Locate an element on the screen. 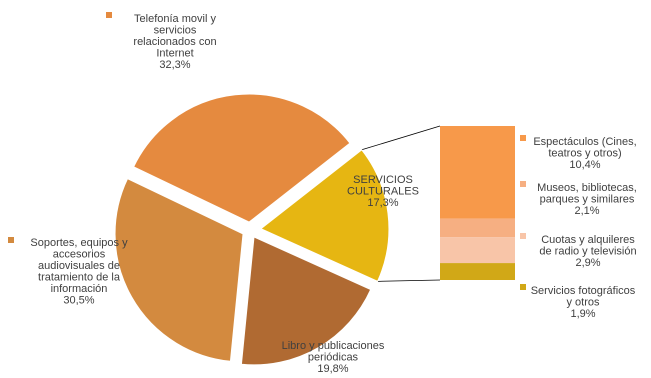 Image resolution: width=651 pixels, height=378 pixels. pie-slice-libro is located at coordinates (306, 301).